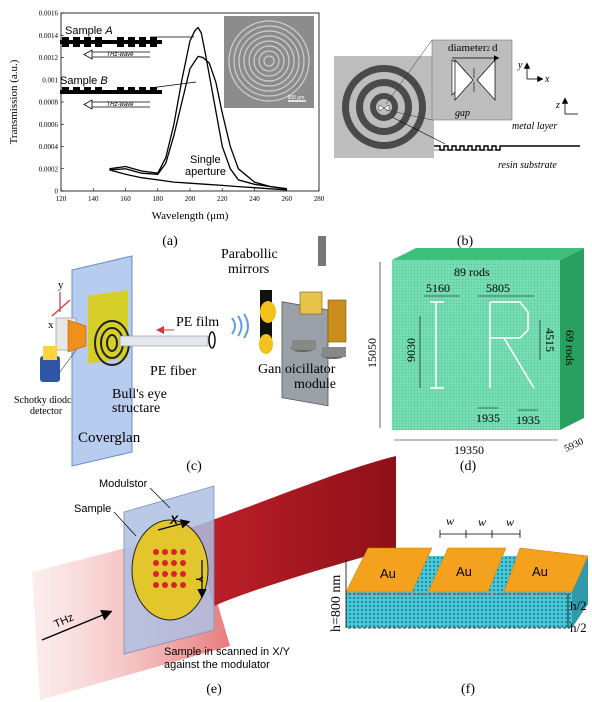 The height and width of the screenshot is (702, 592). I want to click on sample-disk, so click(170, 570).